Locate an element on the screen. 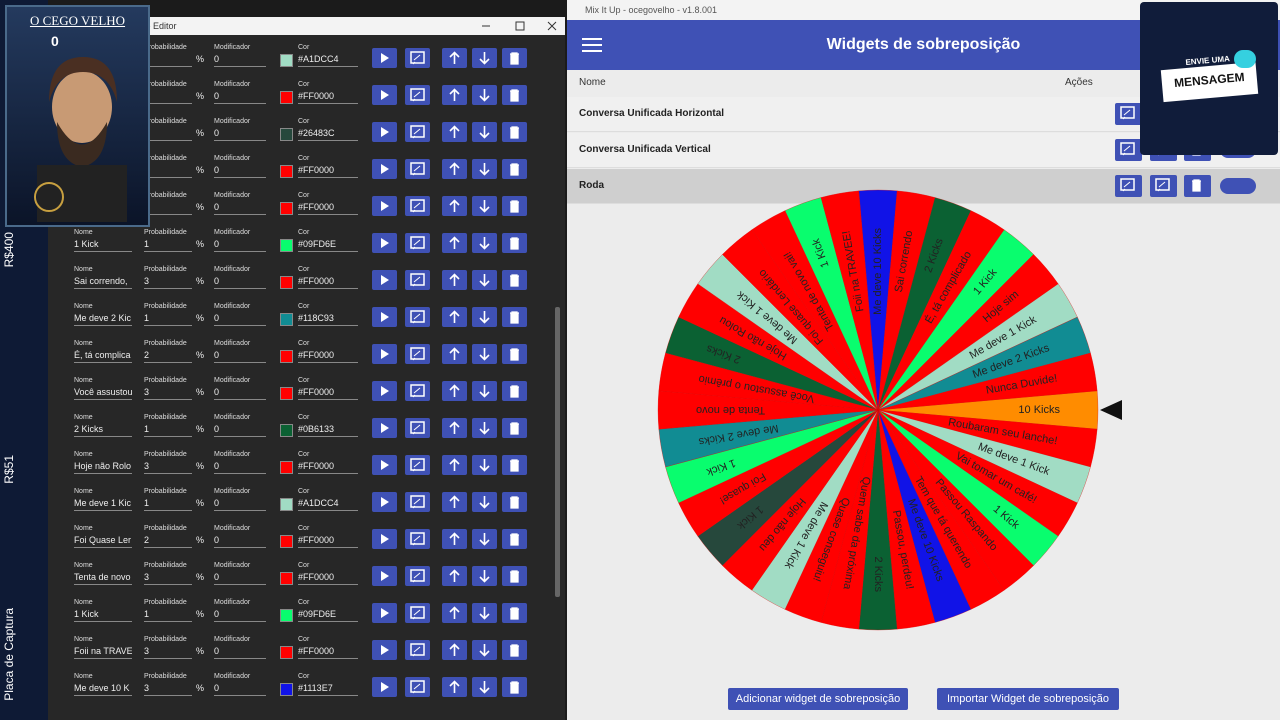 The height and width of the screenshot is (720, 1280). toggle is located at coordinates (1238, 186).